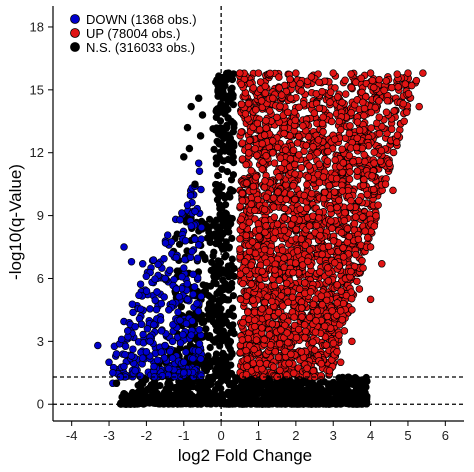  Describe the element at coordinates (147, 435) in the screenshot. I see `x-tick-label: -2` at that location.